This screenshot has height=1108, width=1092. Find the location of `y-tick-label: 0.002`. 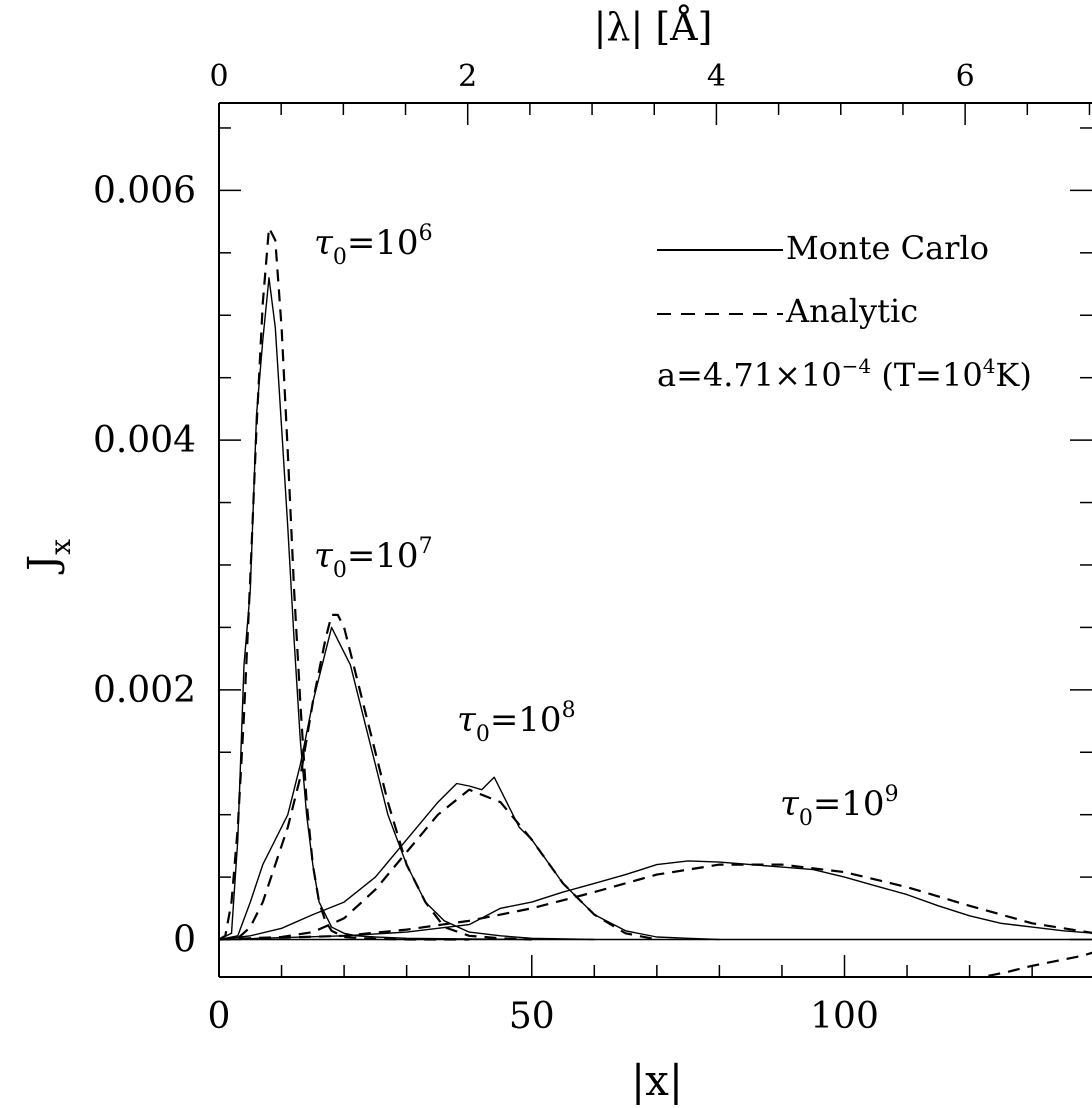

y-tick-label: 0.002 is located at coordinates (144, 690).